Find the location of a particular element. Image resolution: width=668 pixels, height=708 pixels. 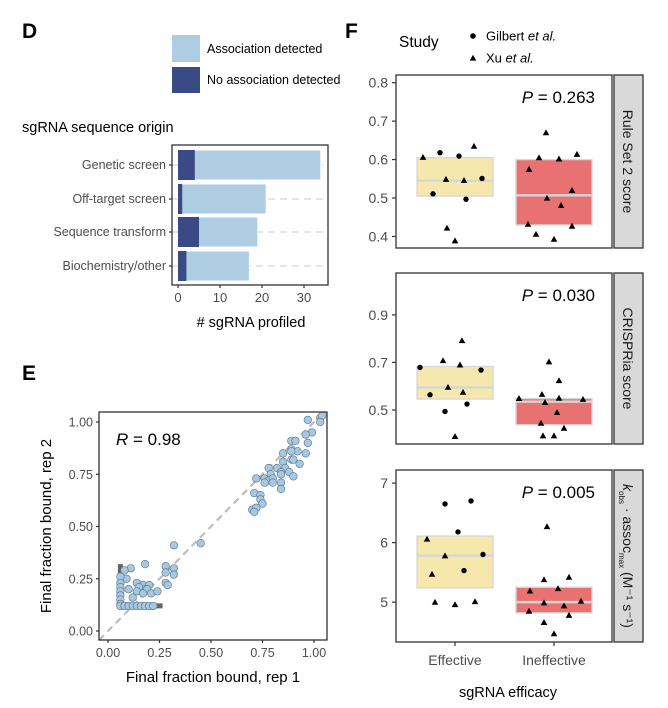

p-value-symbol: P is located at coordinates (528, 492).